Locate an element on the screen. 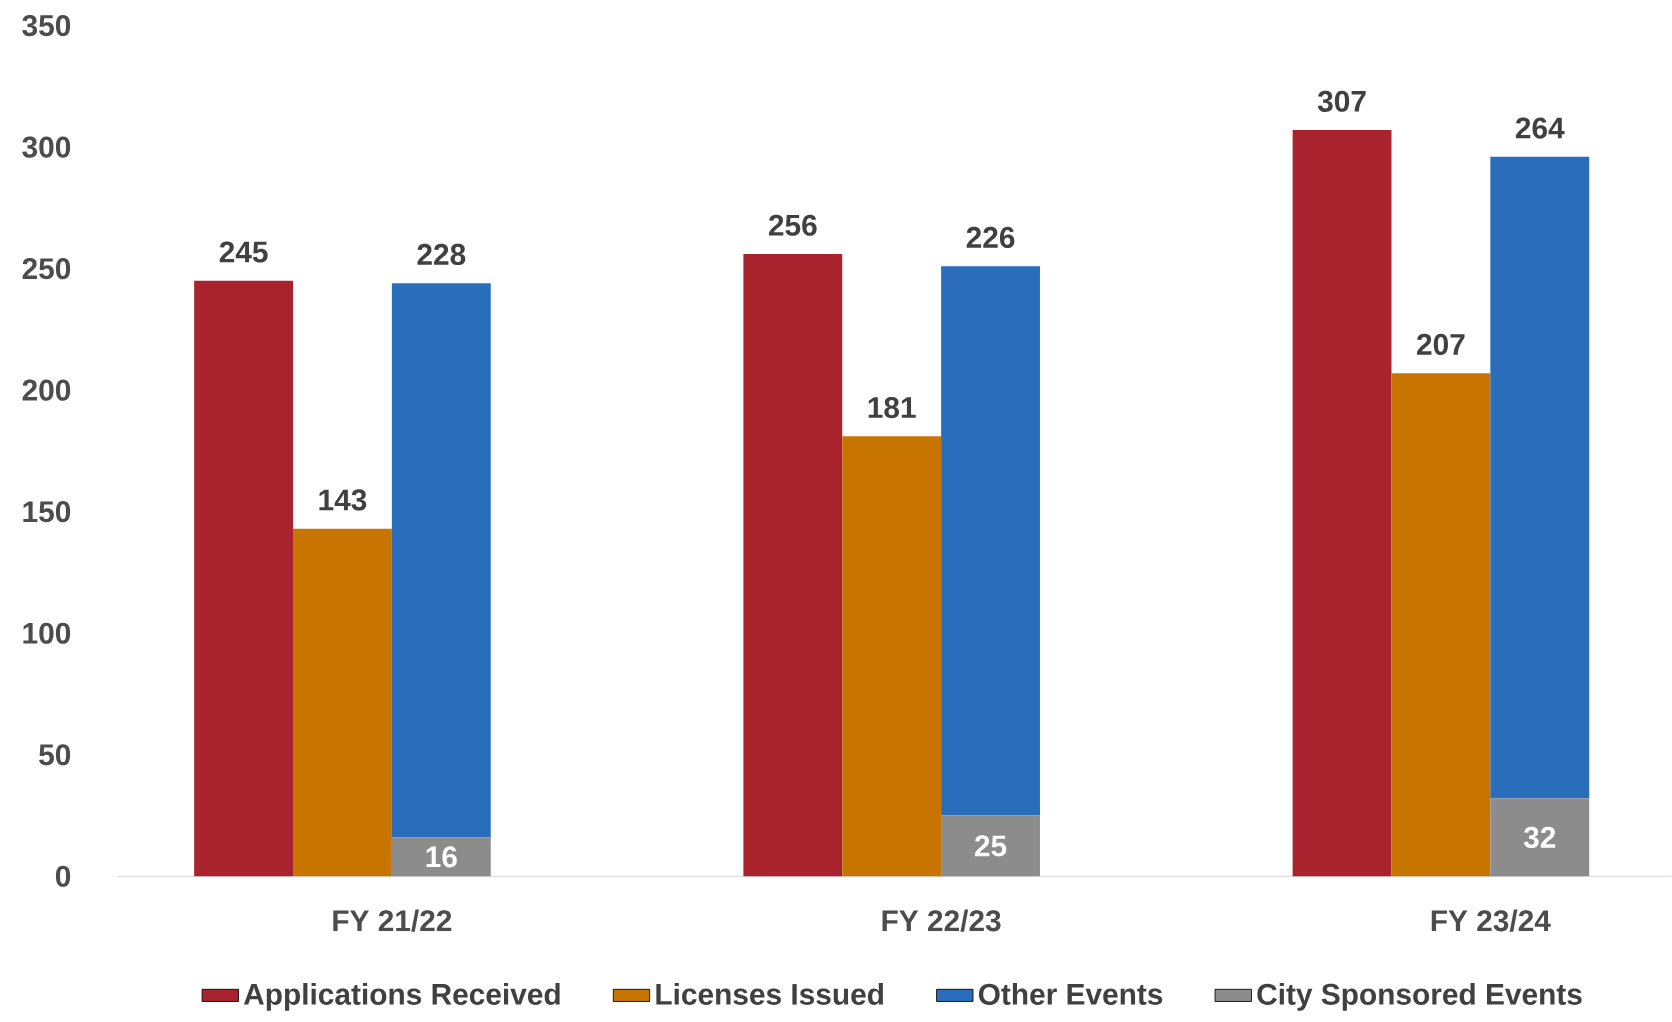 This screenshot has height=1022, width=1672. y-tick-label: 0 is located at coordinates (63, 876).